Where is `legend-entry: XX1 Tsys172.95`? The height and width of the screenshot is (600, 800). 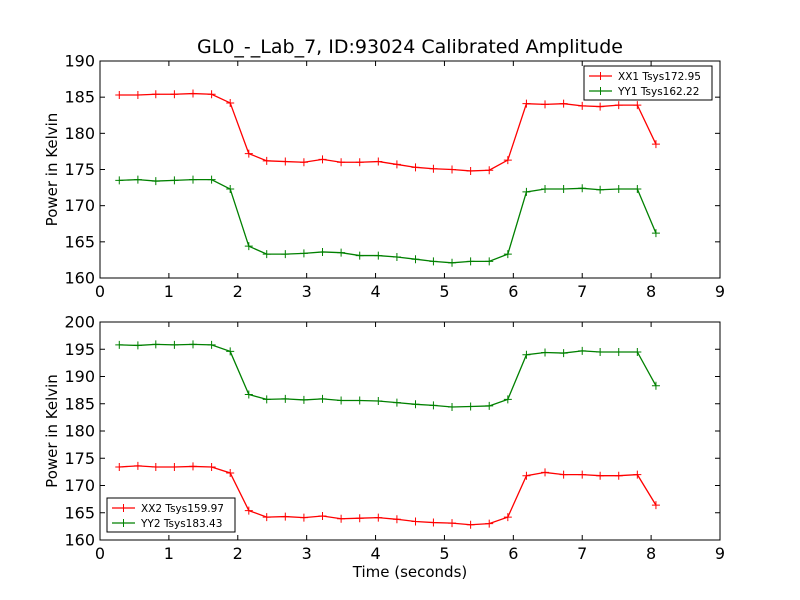 legend-entry: XX1 Tsys172.95 is located at coordinates (659, 77).